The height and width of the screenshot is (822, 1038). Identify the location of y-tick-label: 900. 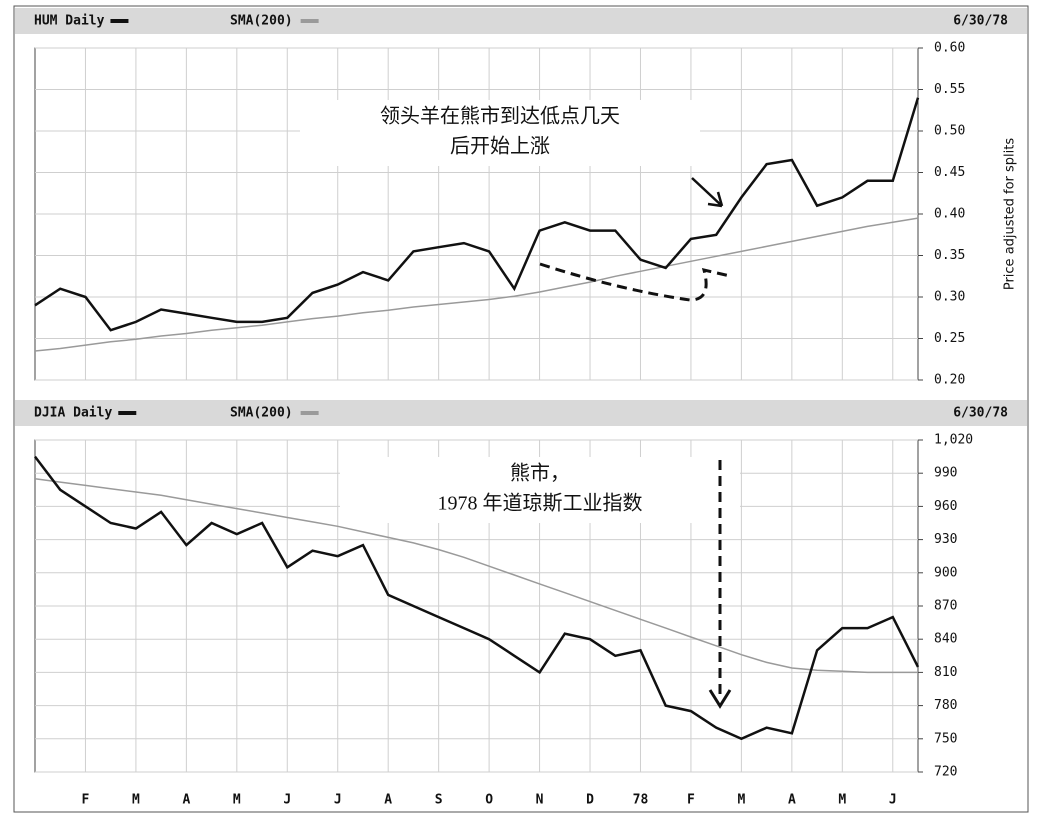
(945, 572).